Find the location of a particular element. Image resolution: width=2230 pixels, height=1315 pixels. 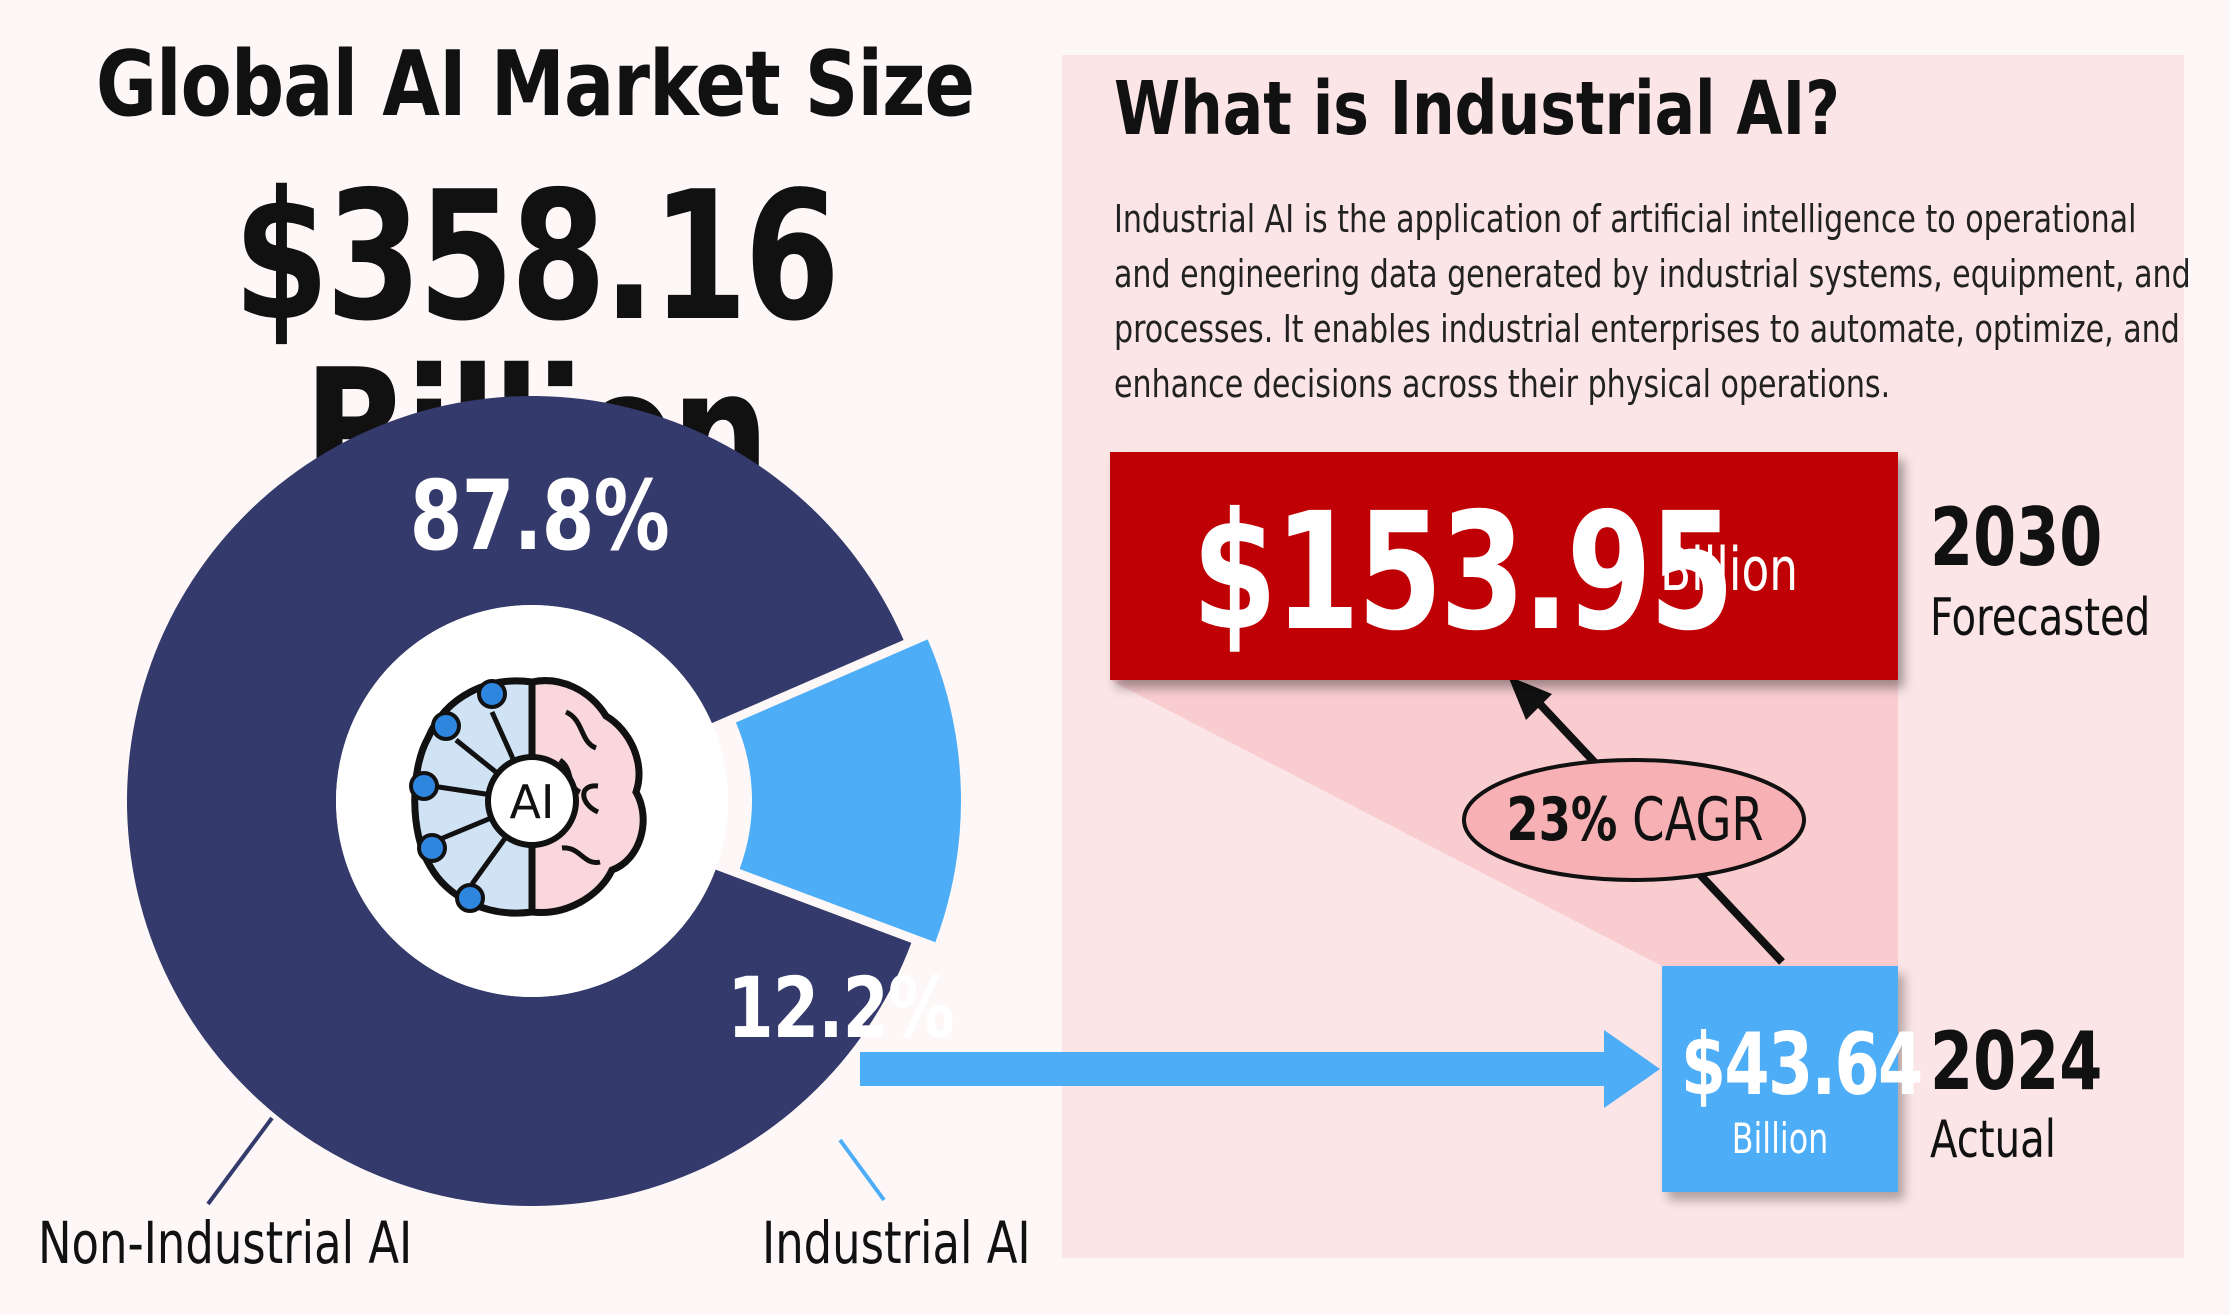

cagr-value: 23% is located at coordinates (1562, 820).